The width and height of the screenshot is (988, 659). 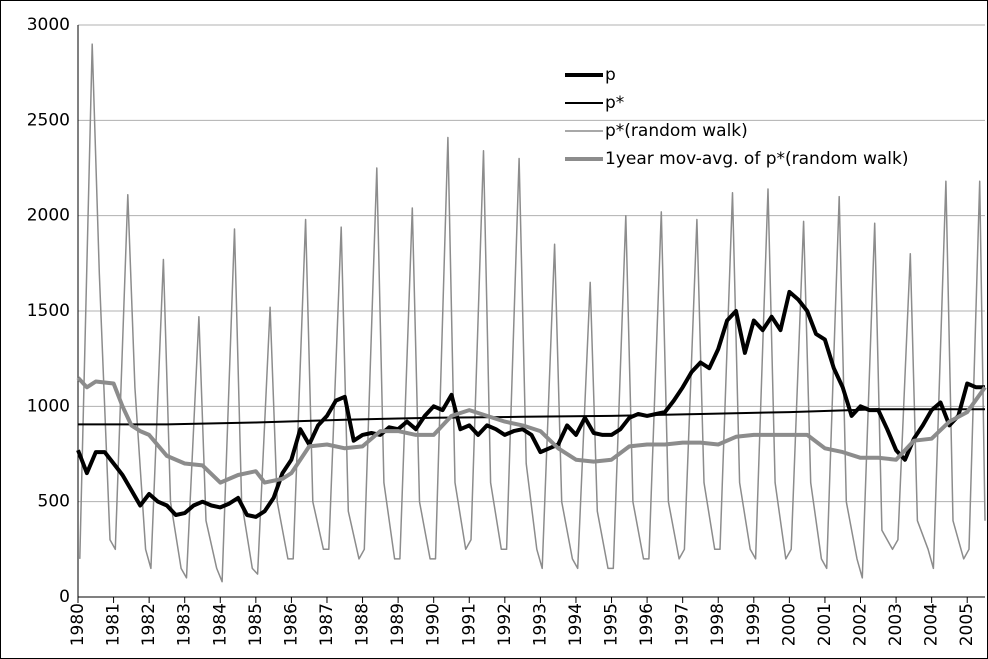 What do you see at coordinates (327, 624) in the screenshot?
I see `x-tick-label: 1987` at bounding box center [327, 624].